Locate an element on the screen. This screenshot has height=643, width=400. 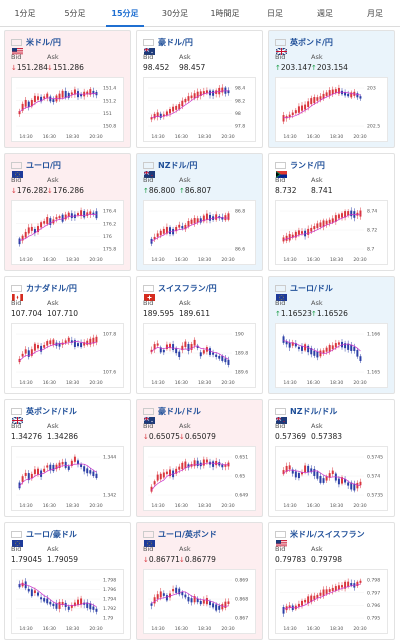
mini-chart: 176.4 176.2 176 175.8 14:30 16:30 18:30 20:30 is located at coordinates (67, 232).